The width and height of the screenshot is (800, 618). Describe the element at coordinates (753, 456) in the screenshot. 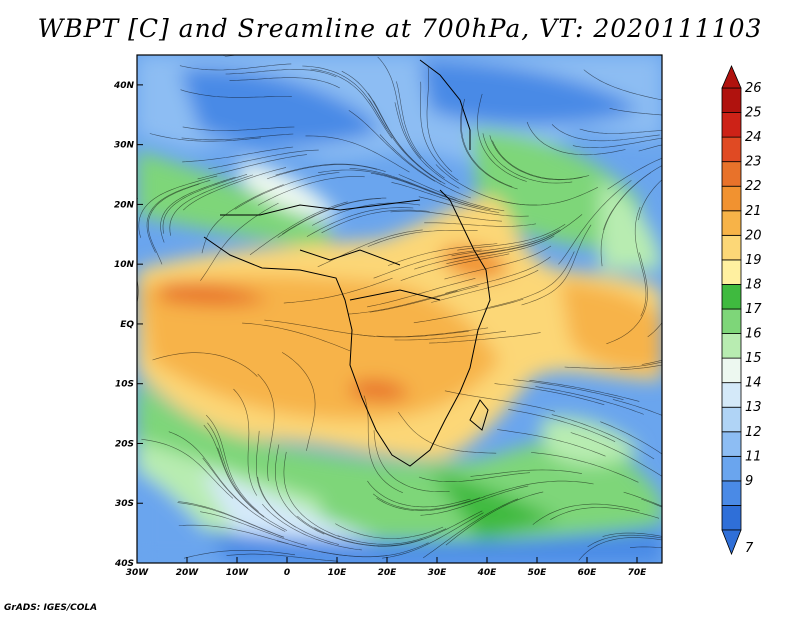

I see `colorbar-label: 11` at that location.